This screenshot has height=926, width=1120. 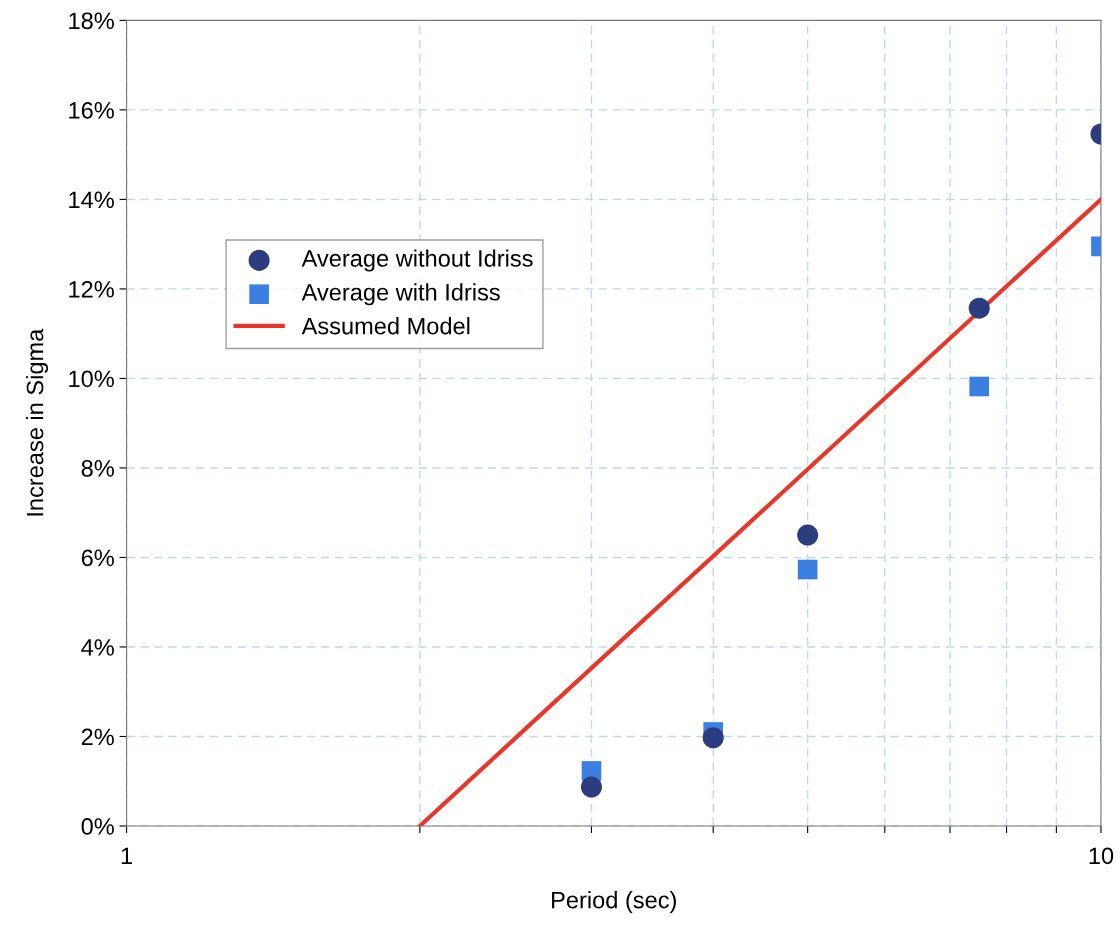 What do you see at coordinates (126, 855) in the screenshot?
I see `x-tick-label: 1` at bounding box center [126, 855].